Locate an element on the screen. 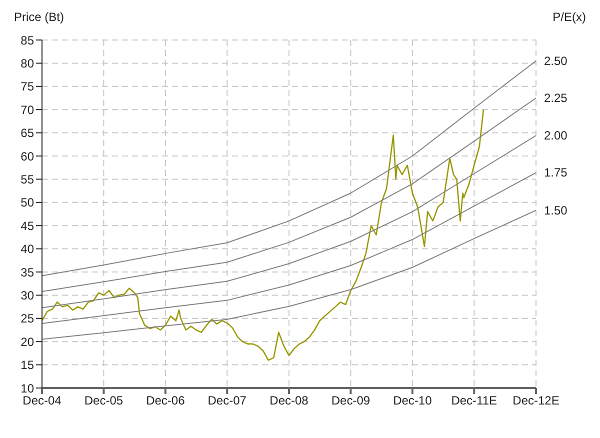  x-tick-label: Dec-11E is located at coordinates (474, 401).